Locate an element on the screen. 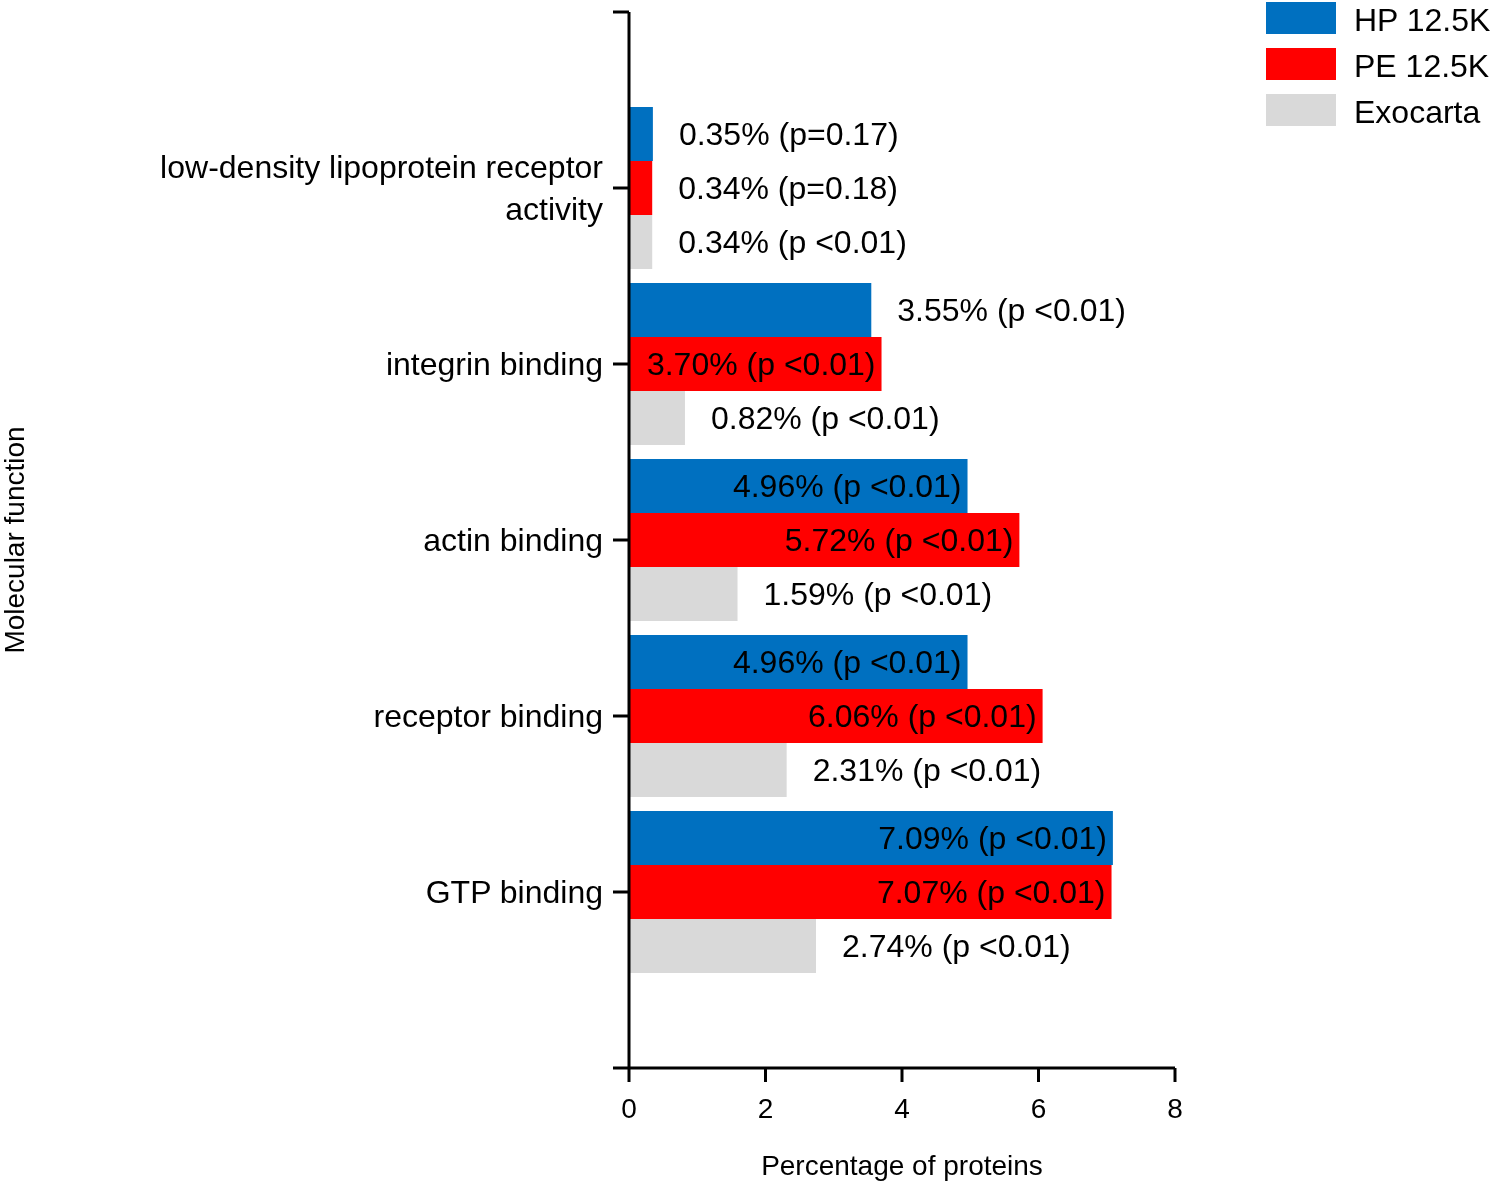  data-label: 3.55% (p <0.01) is located at coordinates (1011, 310).